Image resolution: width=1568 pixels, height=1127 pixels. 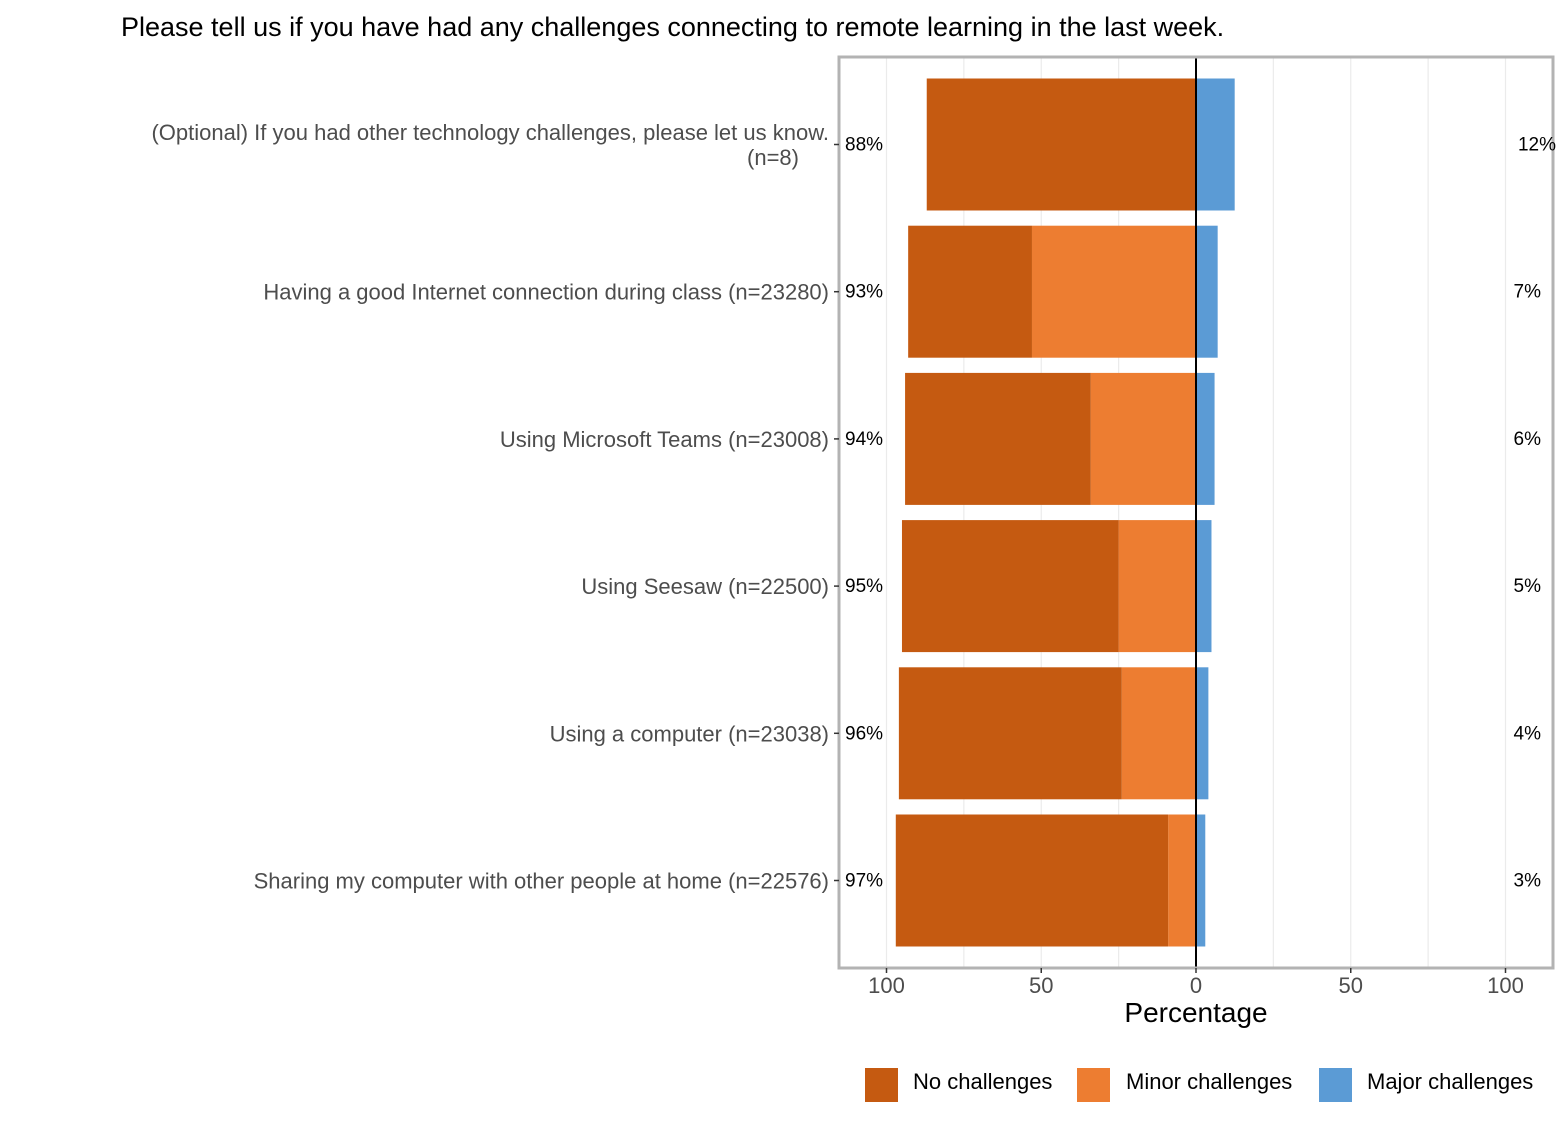 What do you see at coordinates (1528, 733) in the screenshot?
I see `right-total-label: 4%` at bounding box center [1528, 733].